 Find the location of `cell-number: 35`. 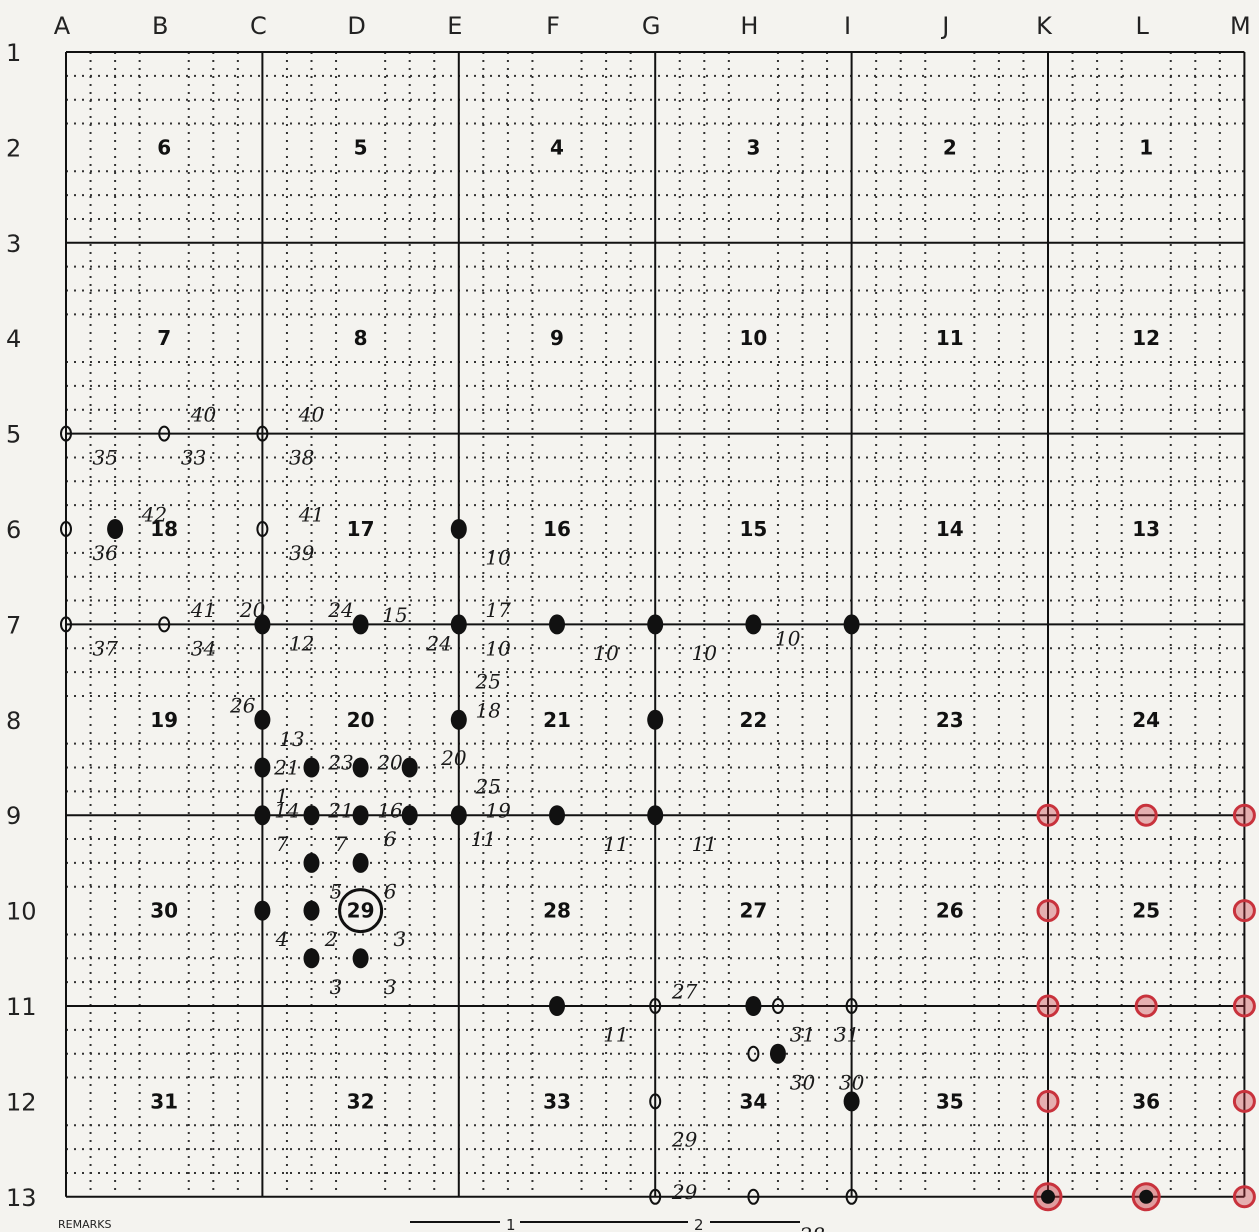

cell-number: 35 is located at coordinates (950, 1101).